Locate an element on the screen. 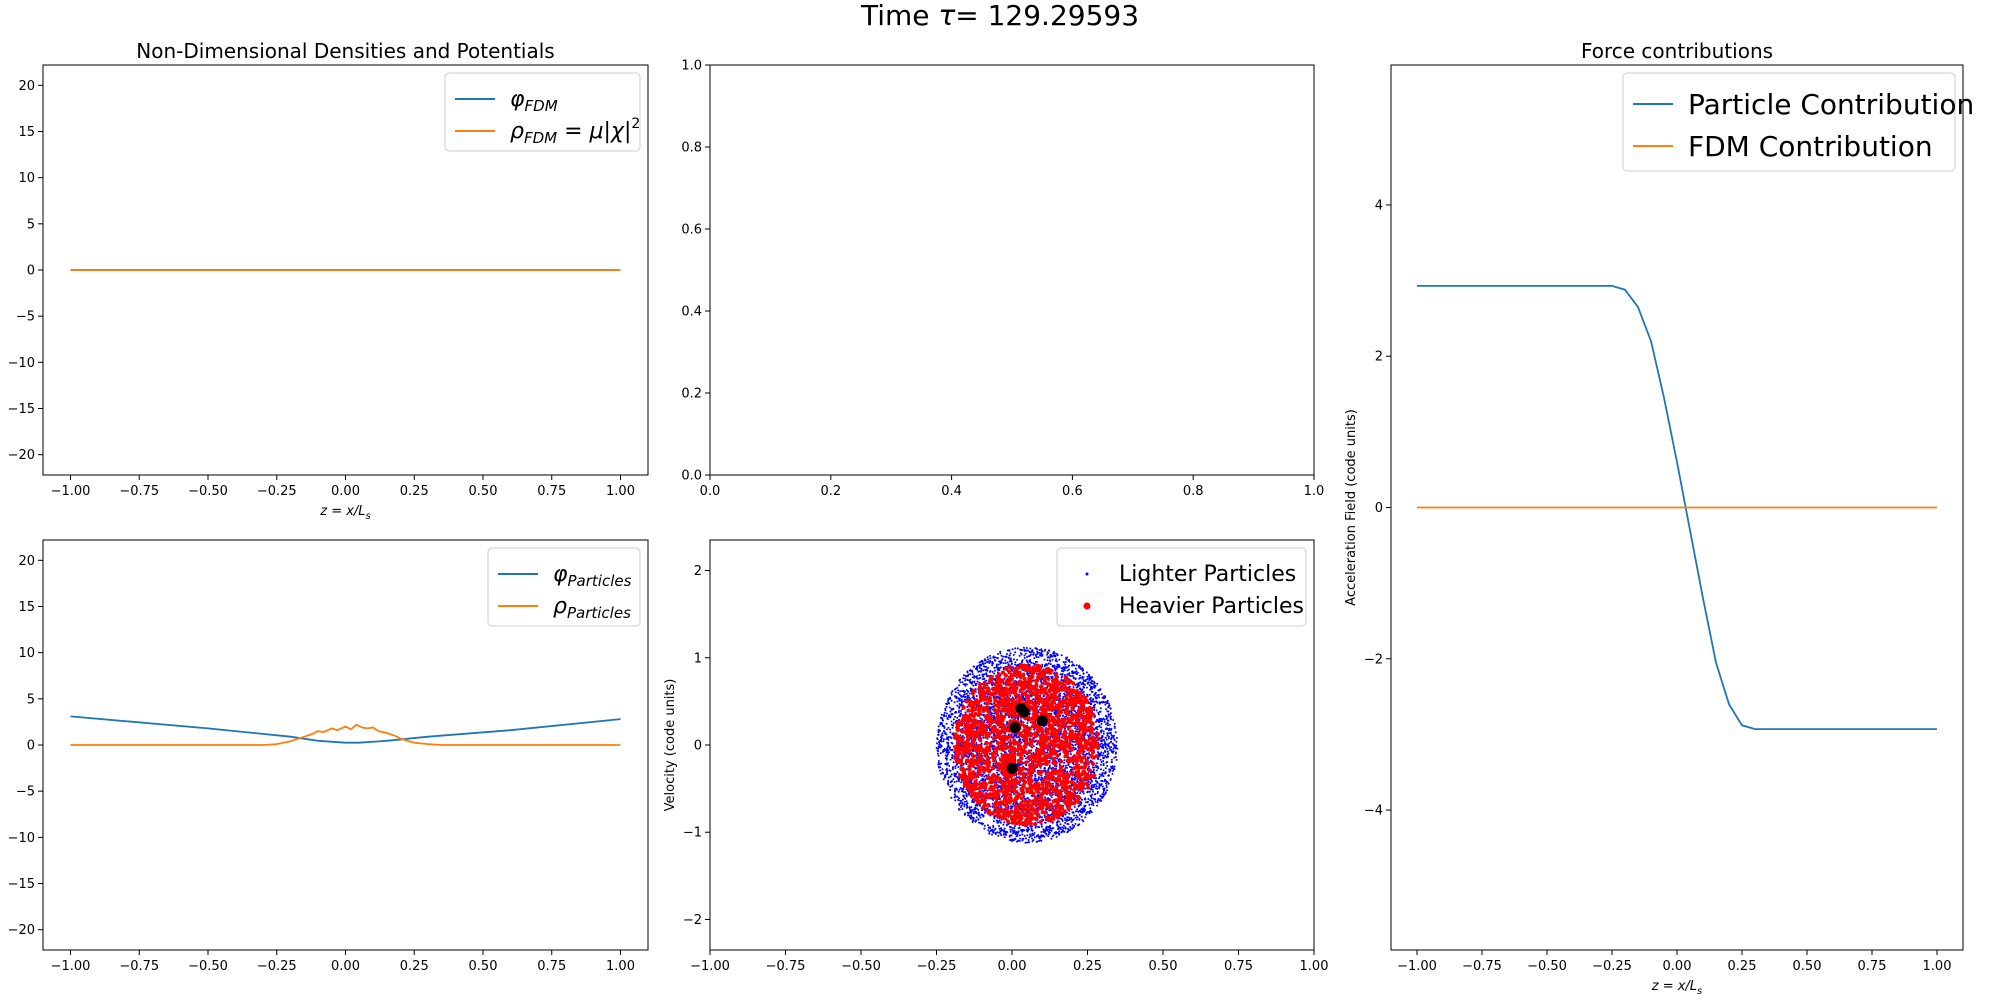 This screenshot has width=2000, height=1000. scatter-point-lighter-1932 is located at coordinates (992, 803).